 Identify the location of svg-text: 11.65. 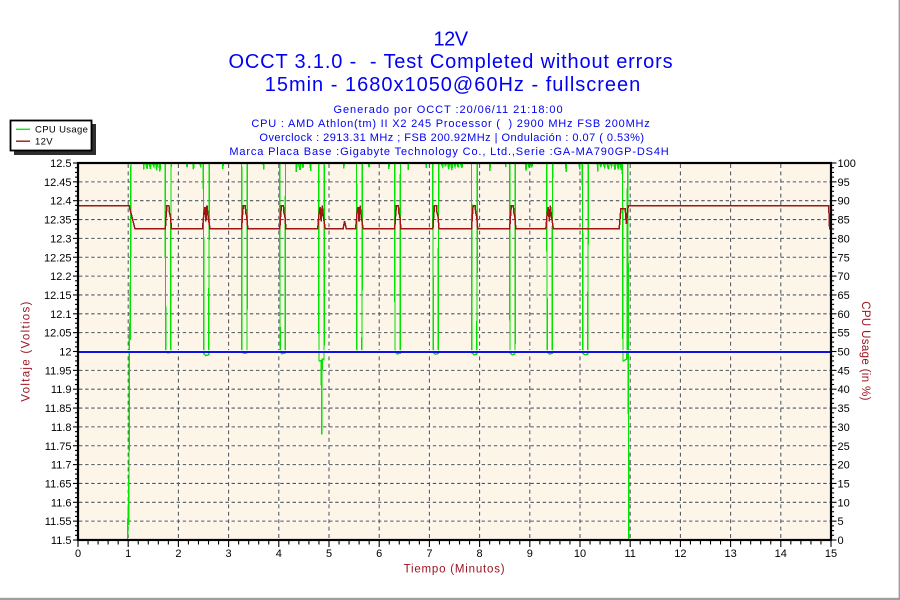
(58, 484).